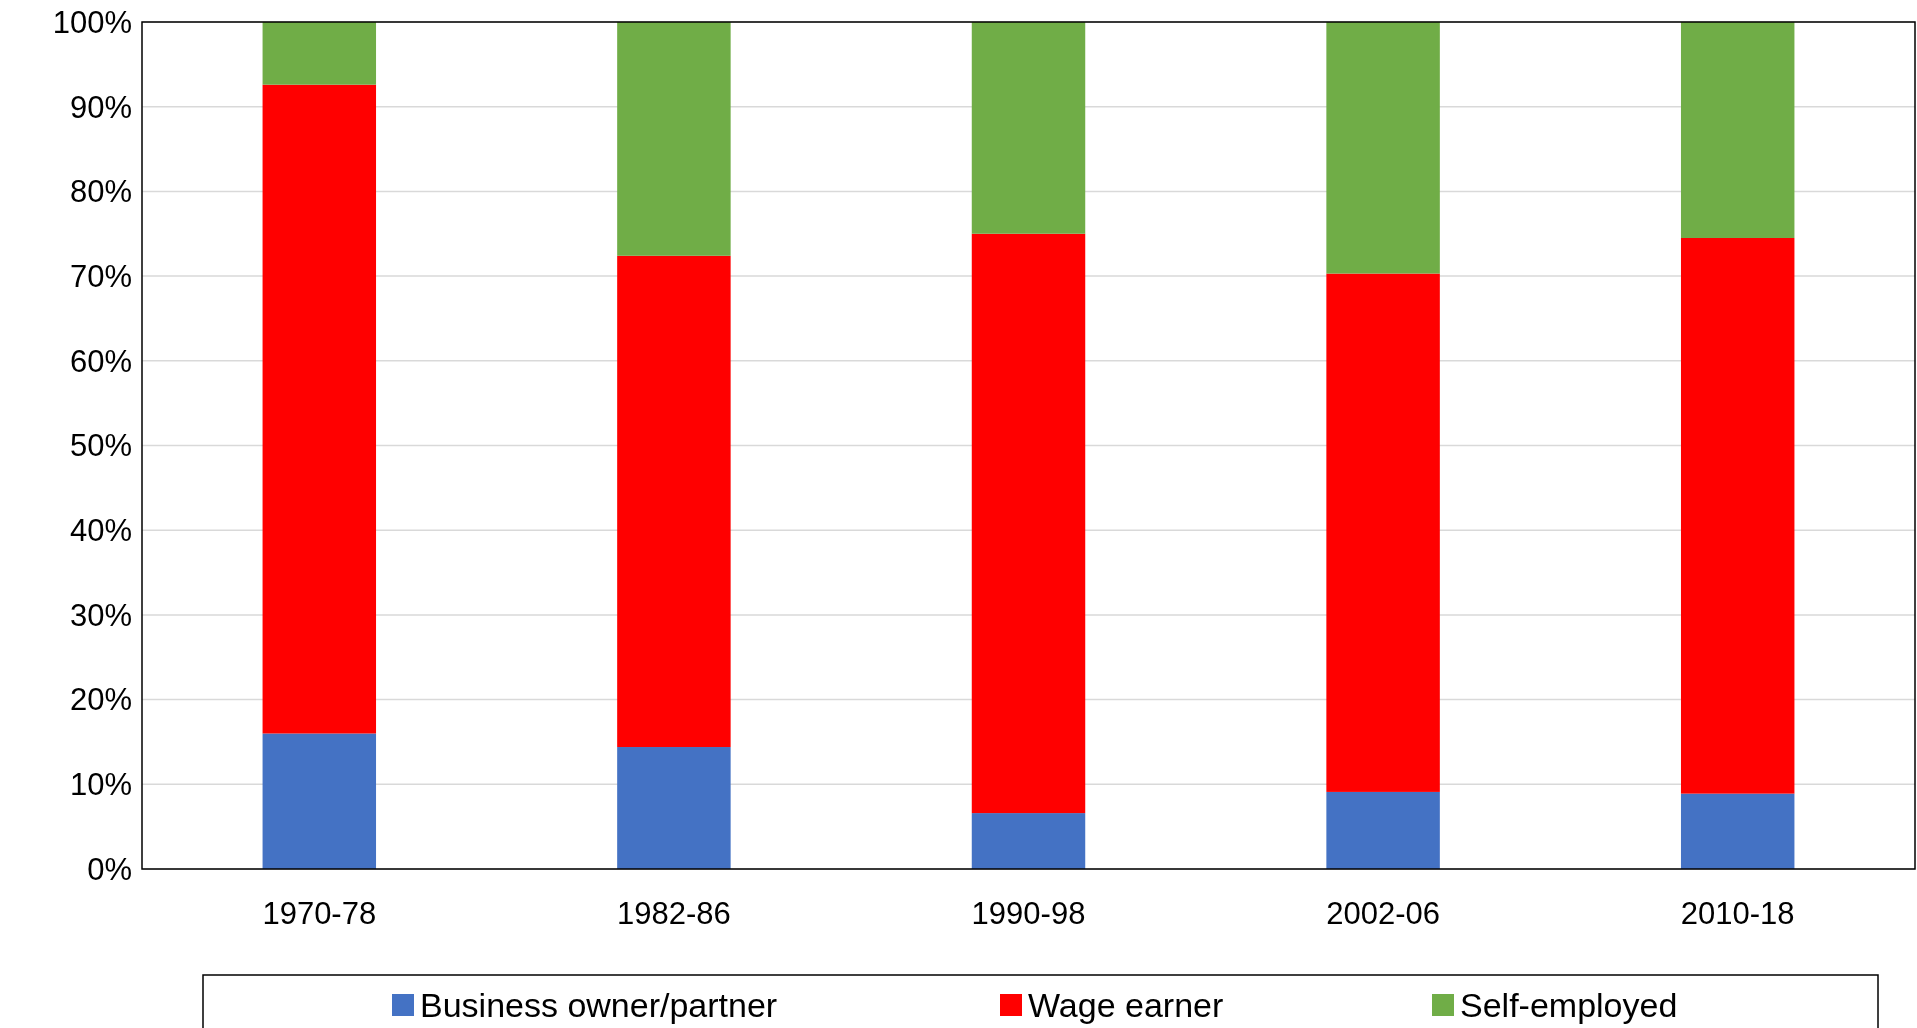 The image size is (1917, 1028). I want to click on y-tick-label: 40%, so click(100, 531).